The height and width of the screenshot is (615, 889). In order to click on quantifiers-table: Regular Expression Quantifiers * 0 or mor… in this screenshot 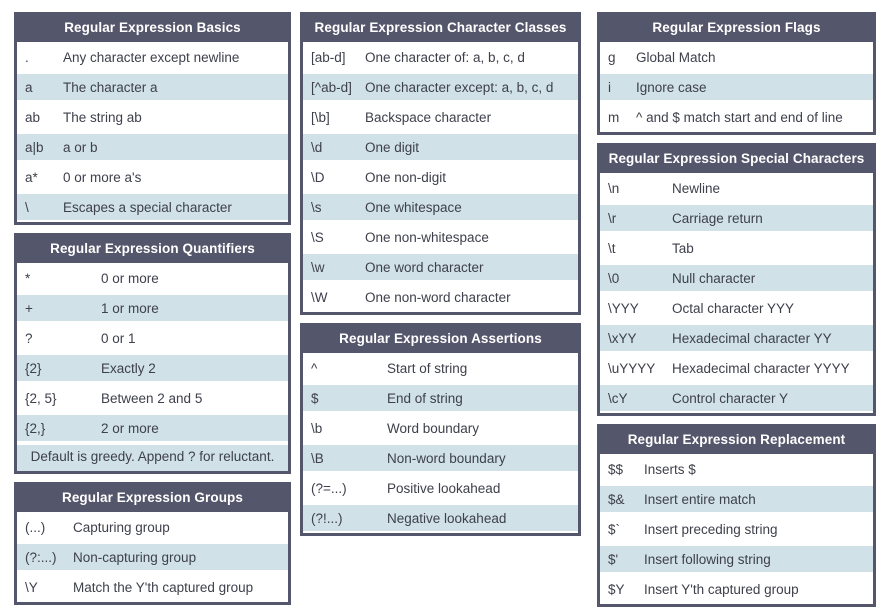, I will do `click(152, 353)`.